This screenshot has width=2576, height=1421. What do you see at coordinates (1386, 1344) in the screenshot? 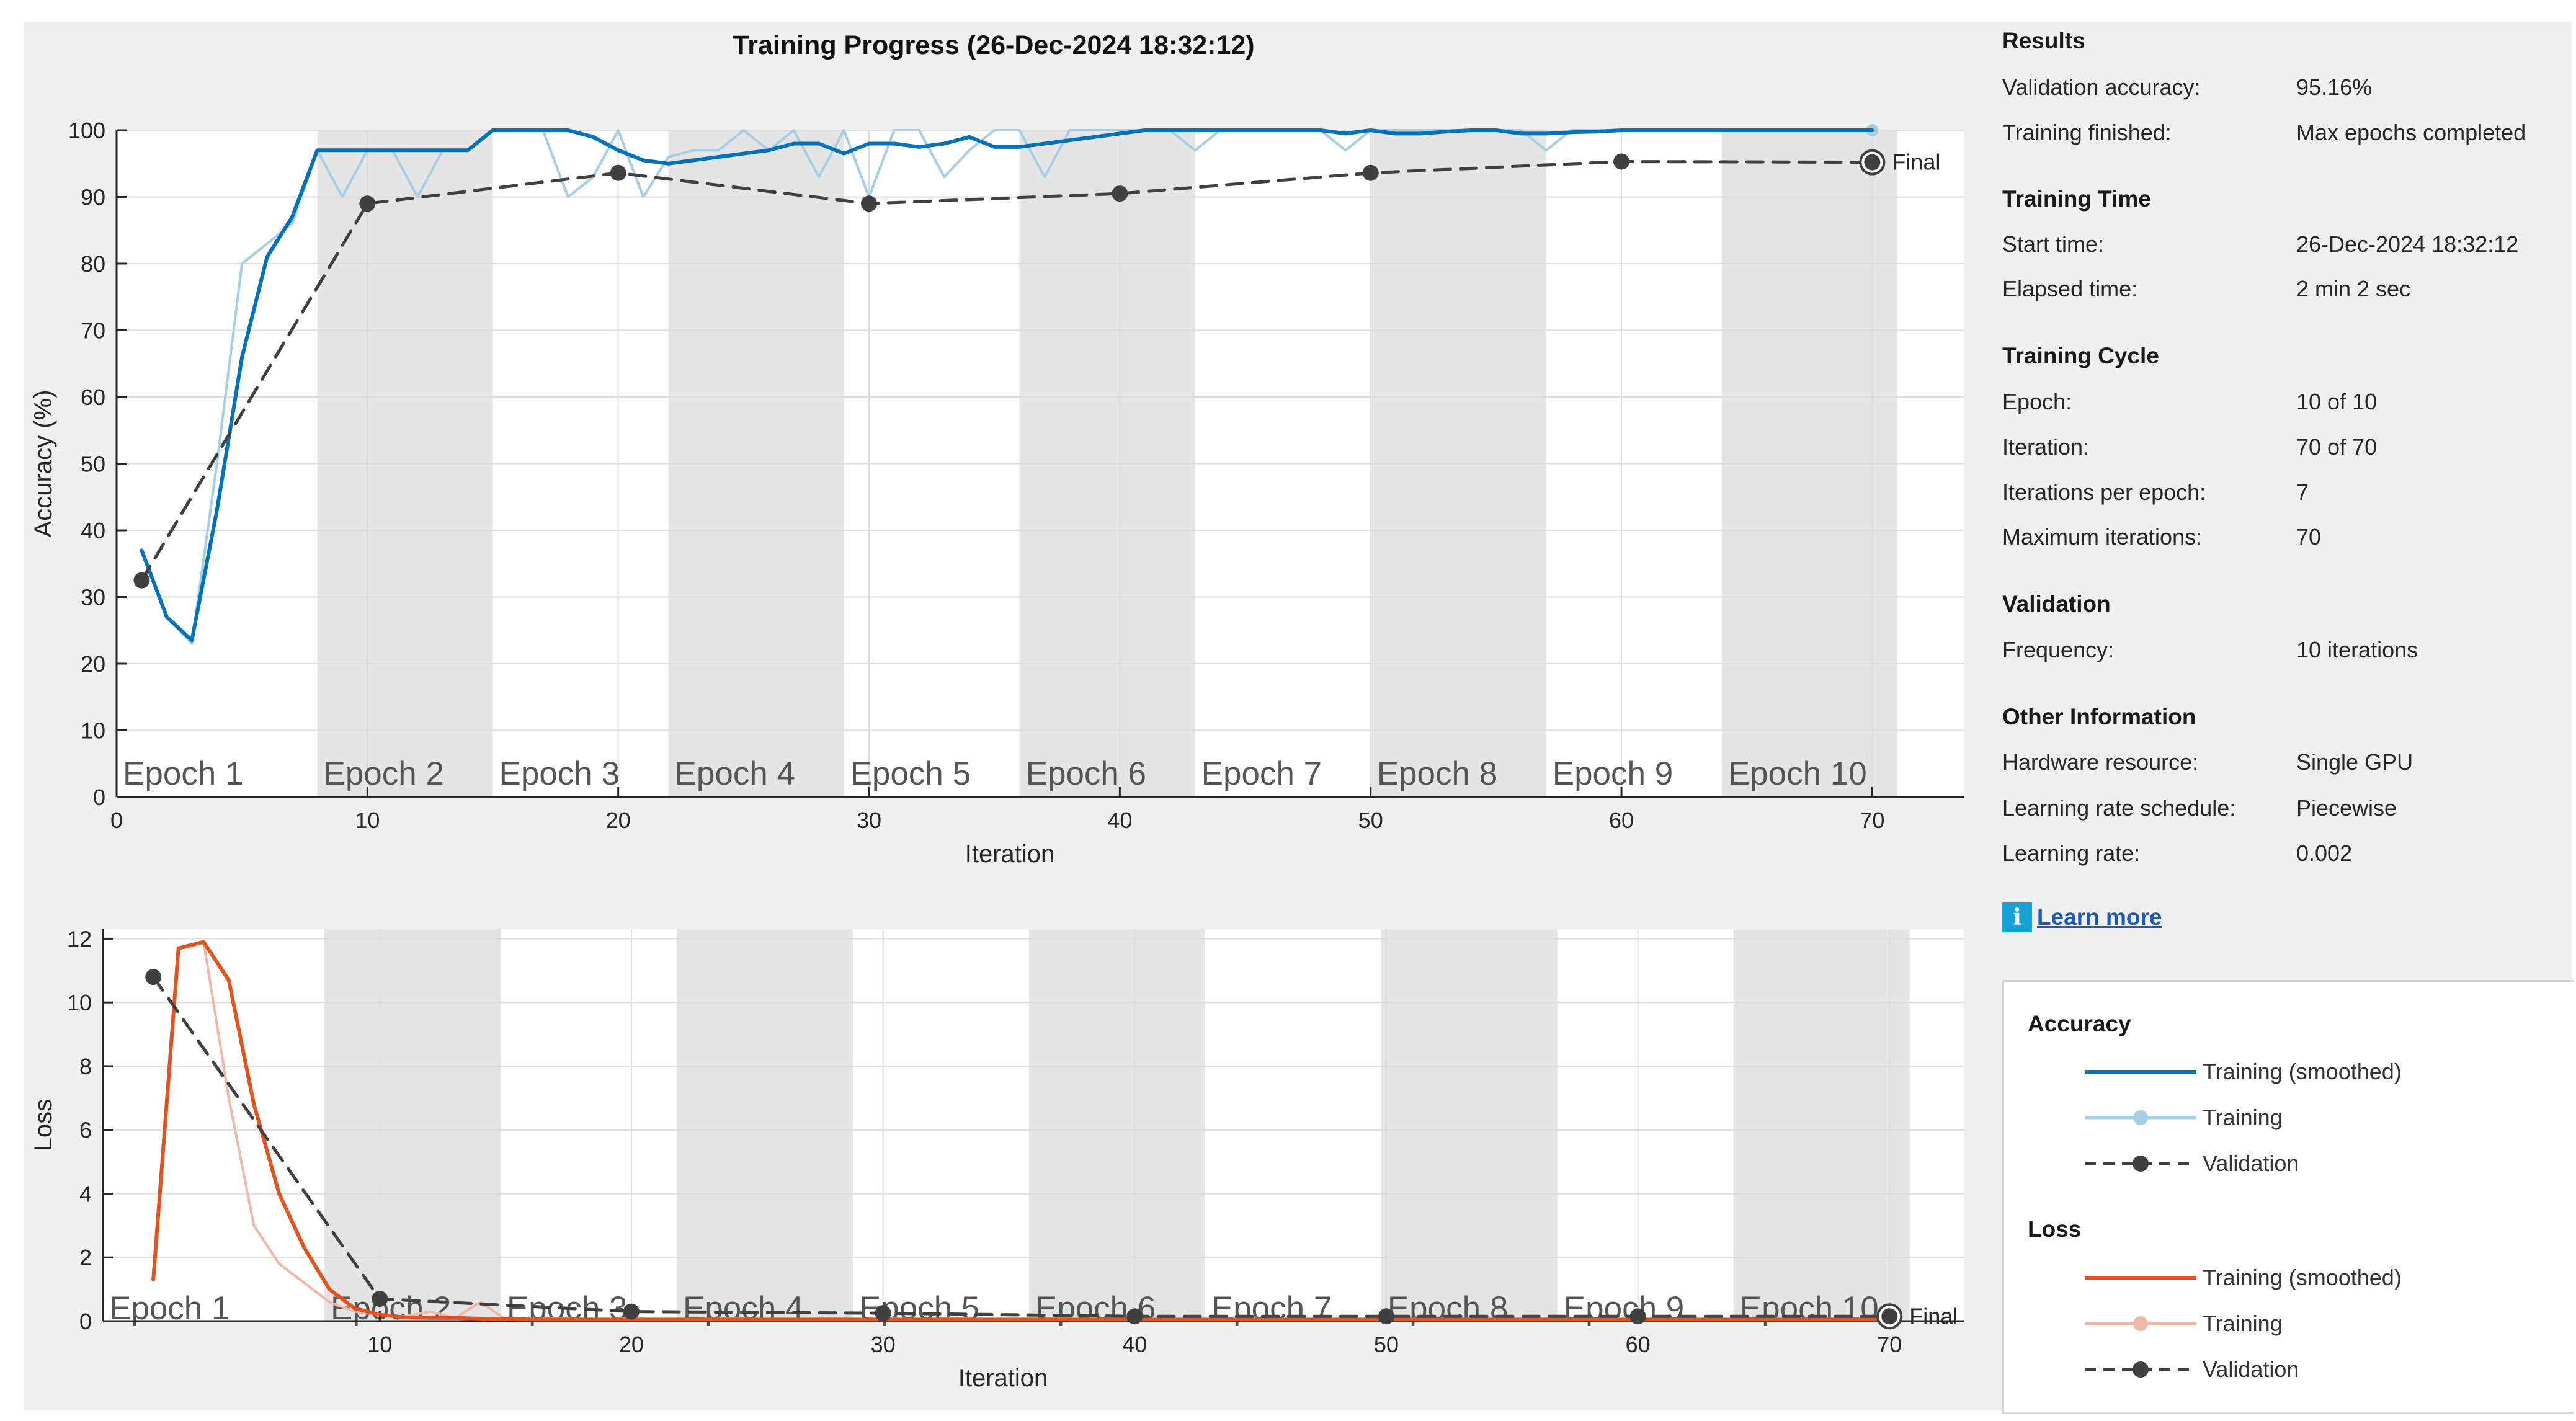
I see `loss-x-tick-label-50: 50` at bounding box center [1386, 1344].